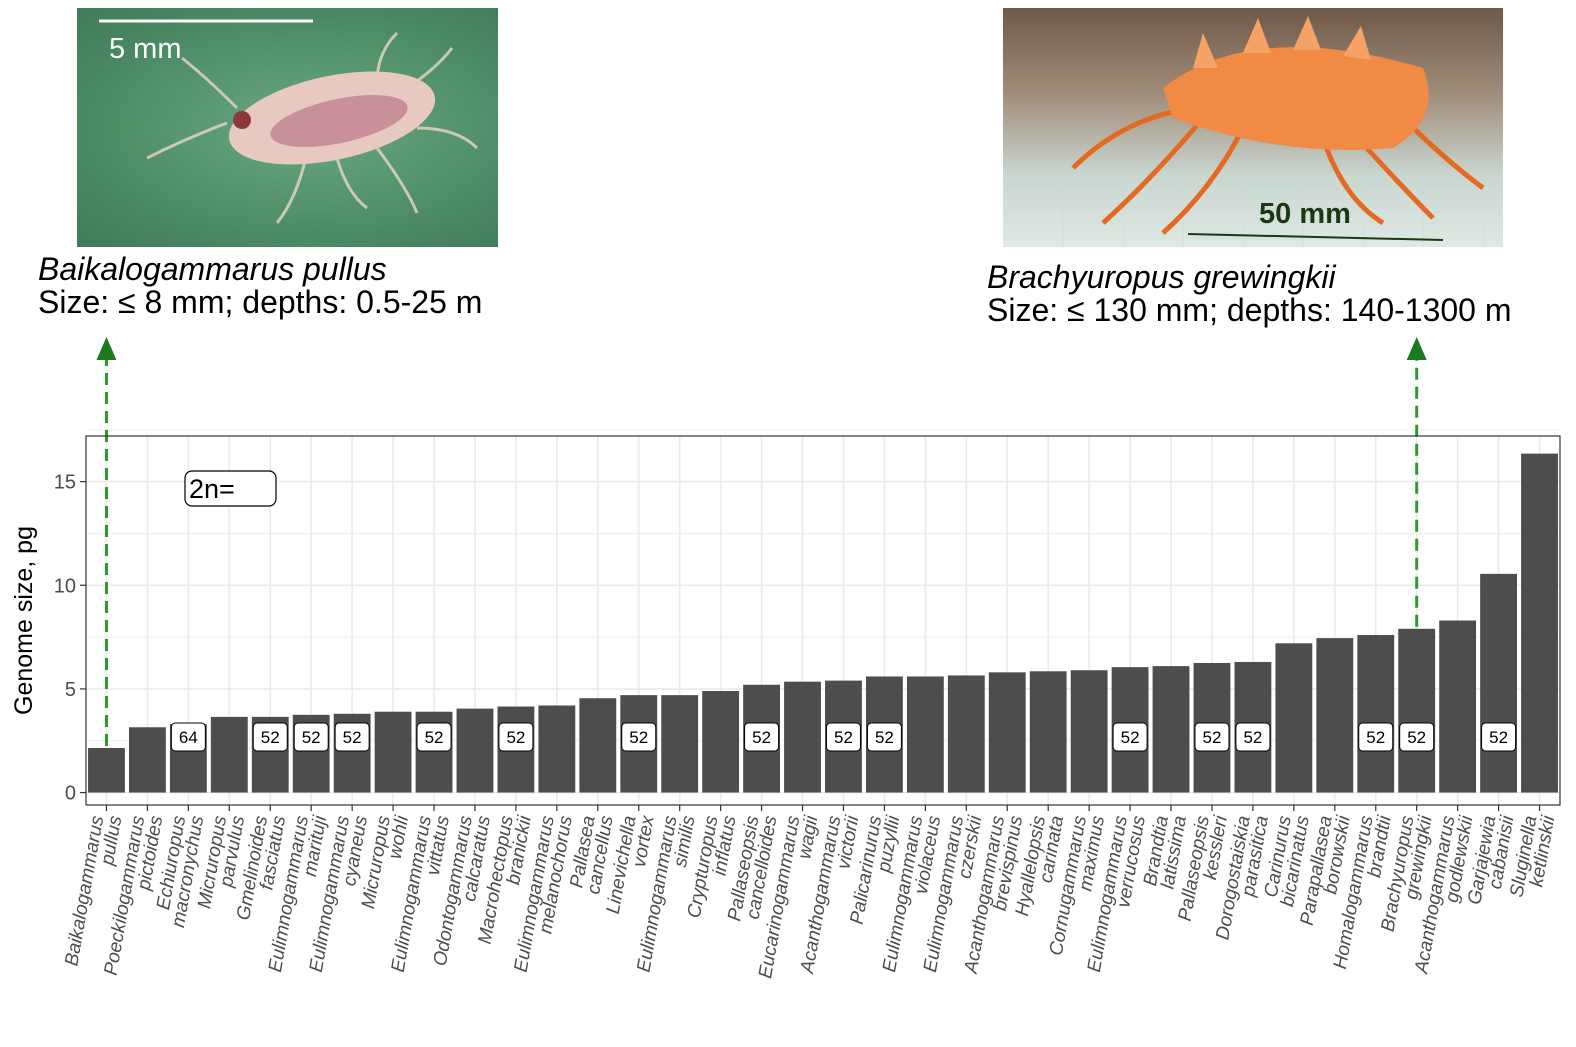  What do you see at coordinates (1315, 237) in the screenshot?
I see `scale-bar-line` at bounding box center [1315, 237].